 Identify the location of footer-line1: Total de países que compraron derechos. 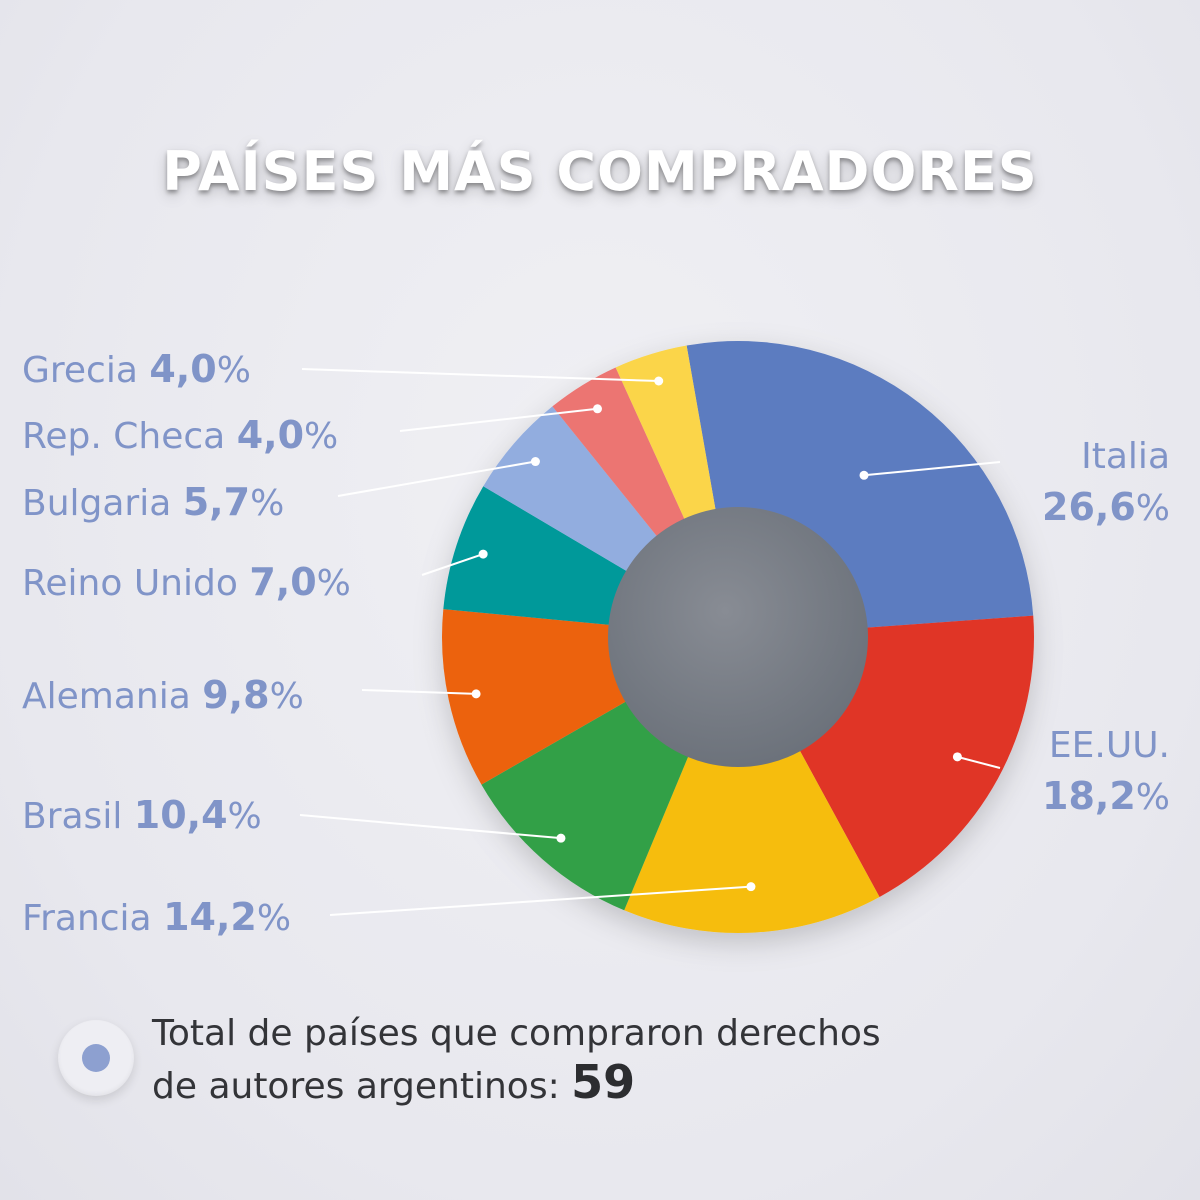
(516, 1033).